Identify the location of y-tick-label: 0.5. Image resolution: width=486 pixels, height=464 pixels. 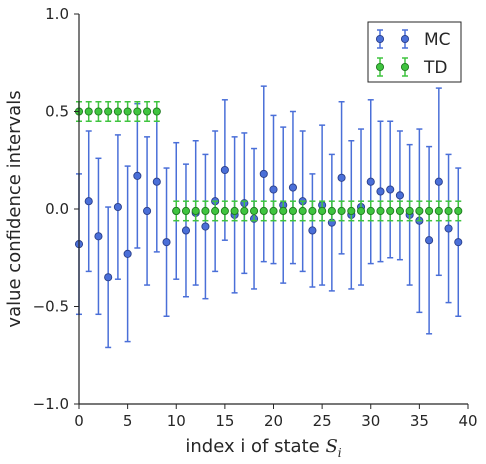
(57, 112).